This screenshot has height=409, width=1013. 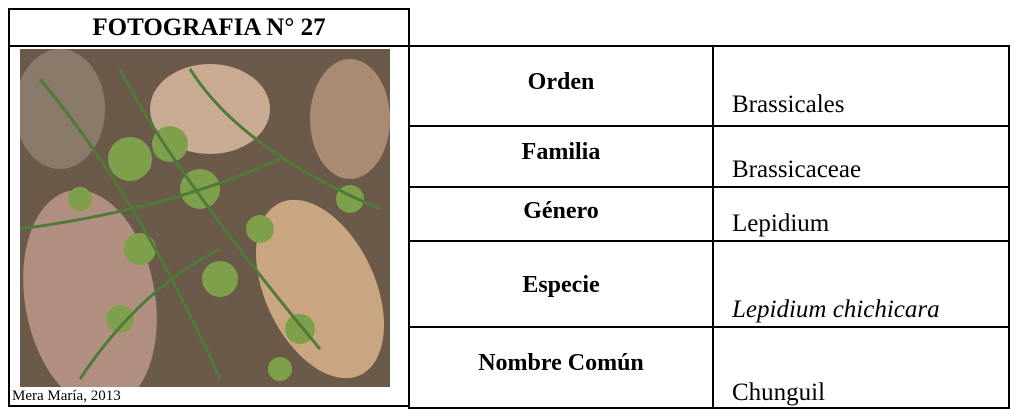 What do you see at coordinates (561, 363) in the screenshot?
I see `label: Nombre Común` at bounding box center [561, 363].